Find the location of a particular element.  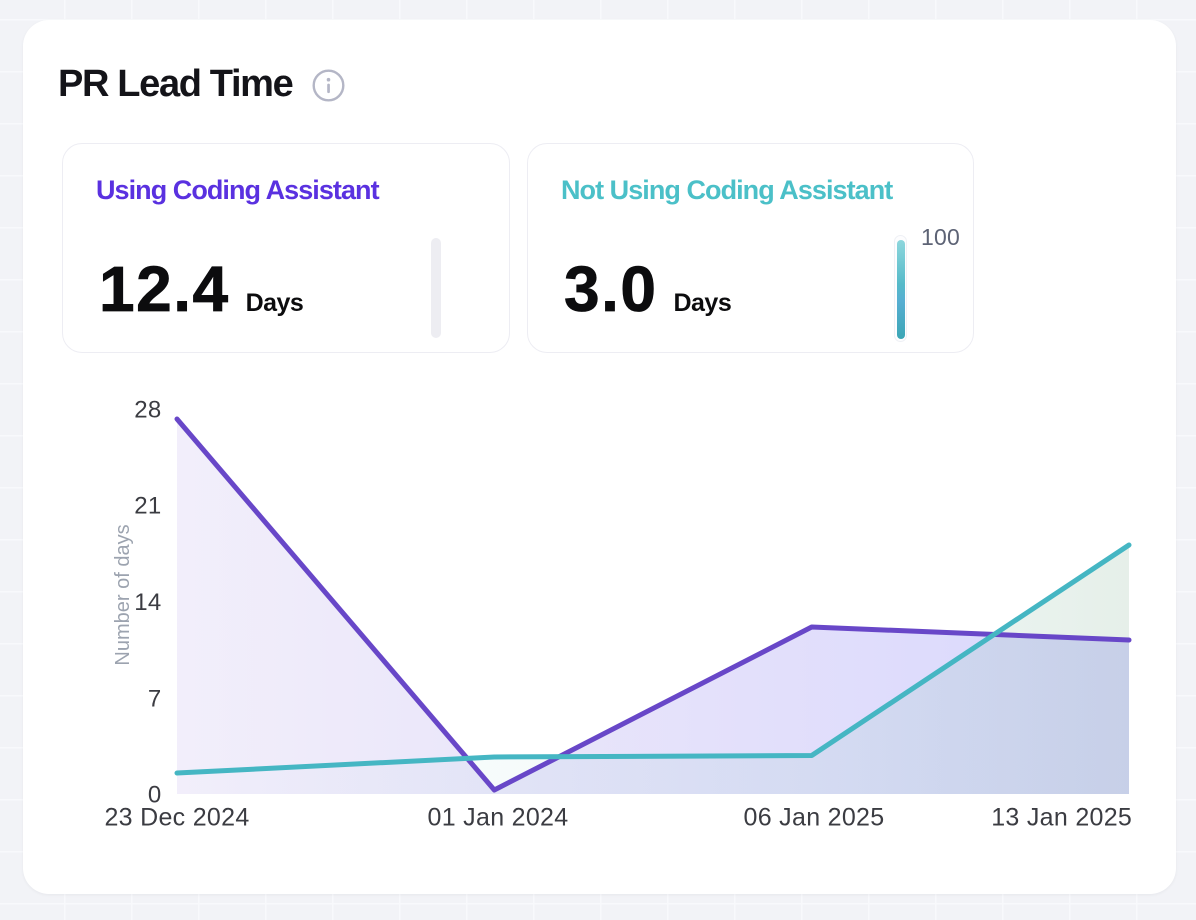

svg-text: 28 is located at coordinates (147, 410).